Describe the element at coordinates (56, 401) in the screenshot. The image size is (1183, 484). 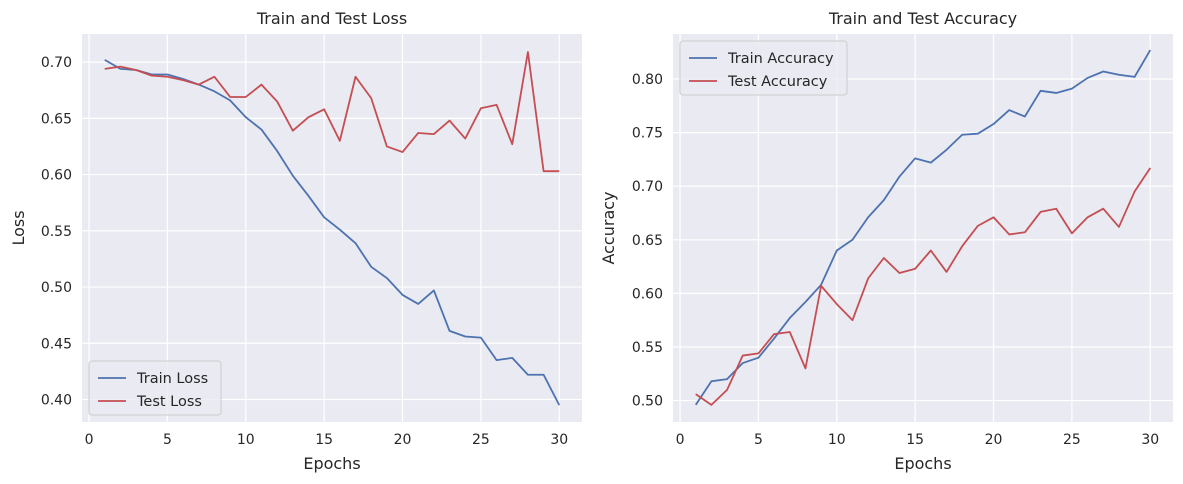
I see `y-tick-label: 0.40` at that location.